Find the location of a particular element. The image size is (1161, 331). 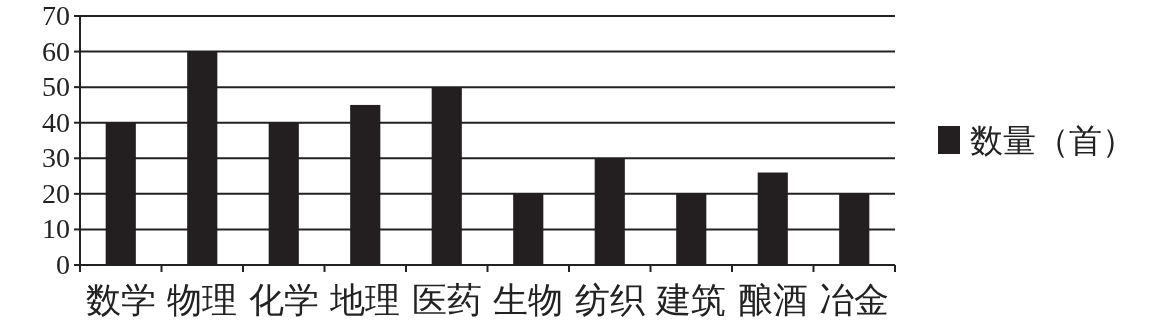

x-tick-label: 医药 is located at coordinates (446, 300).